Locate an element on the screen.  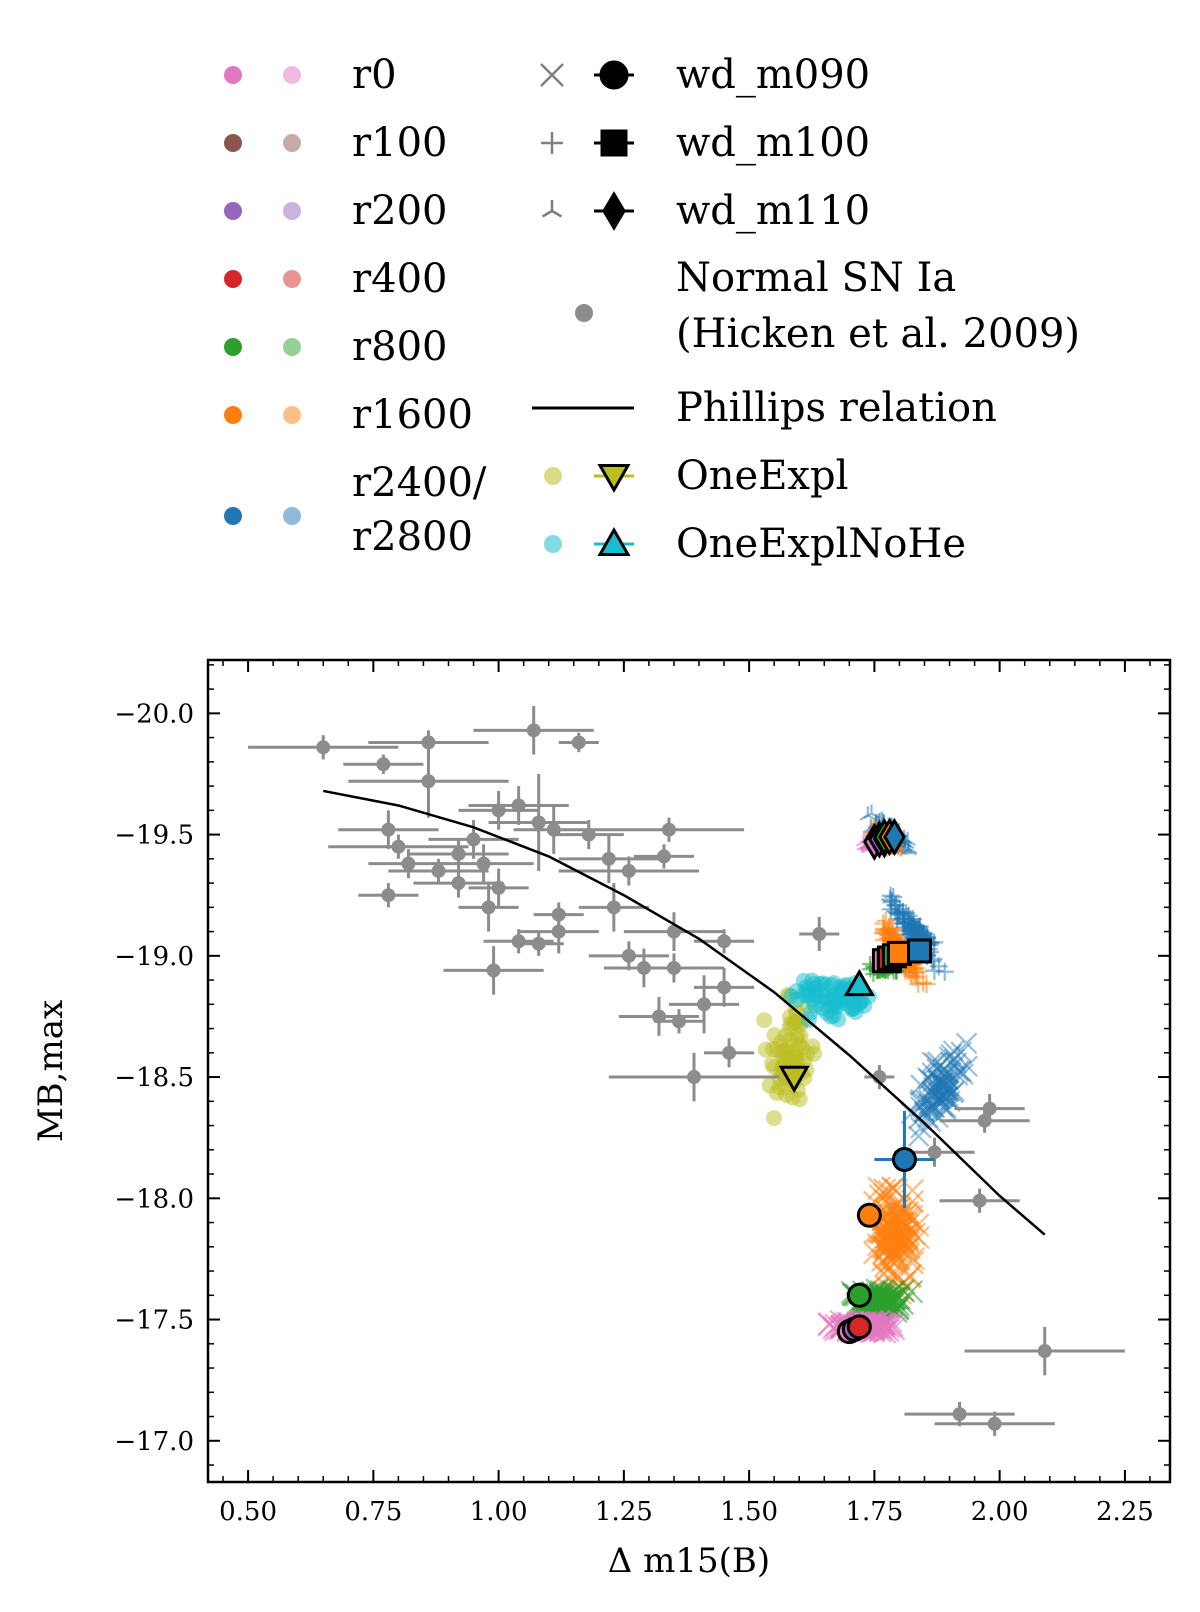
legend-item-wd-m100: wd_m100 is located at coordinates (705, 143).